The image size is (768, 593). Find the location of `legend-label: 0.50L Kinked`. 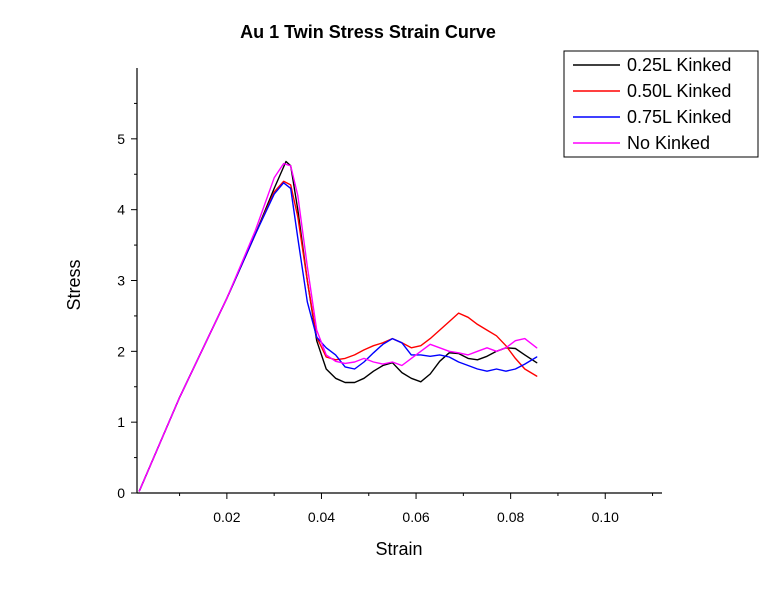

legend-label: 0.50L Kinked is located at coordinates (679, 91).